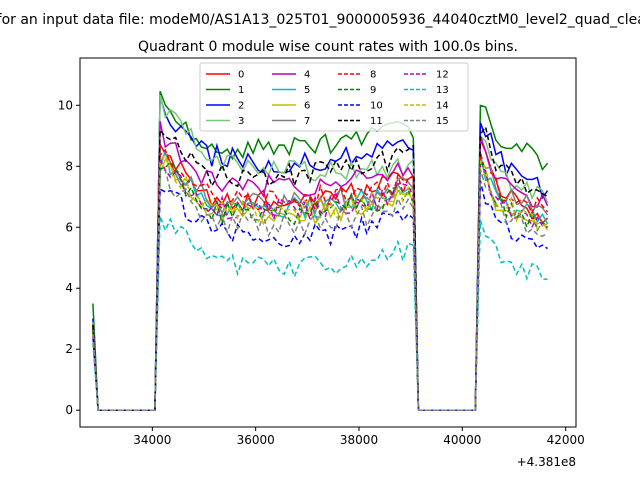 The width and height of the screenshot is (640, 480). What do you see at coordinates (291, 106) in the screenshot?
I see `legend-item: 6` at bounding box center [291, 106].